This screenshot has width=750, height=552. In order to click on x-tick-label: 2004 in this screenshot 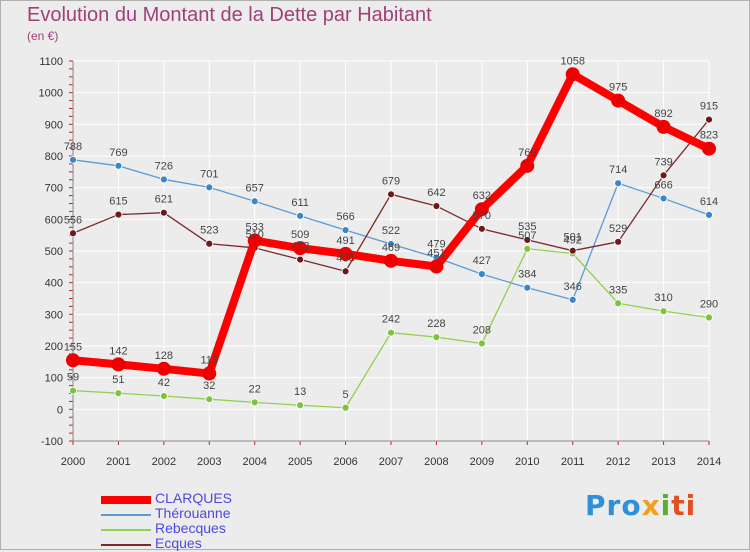, I will do `click(254, 462)`.